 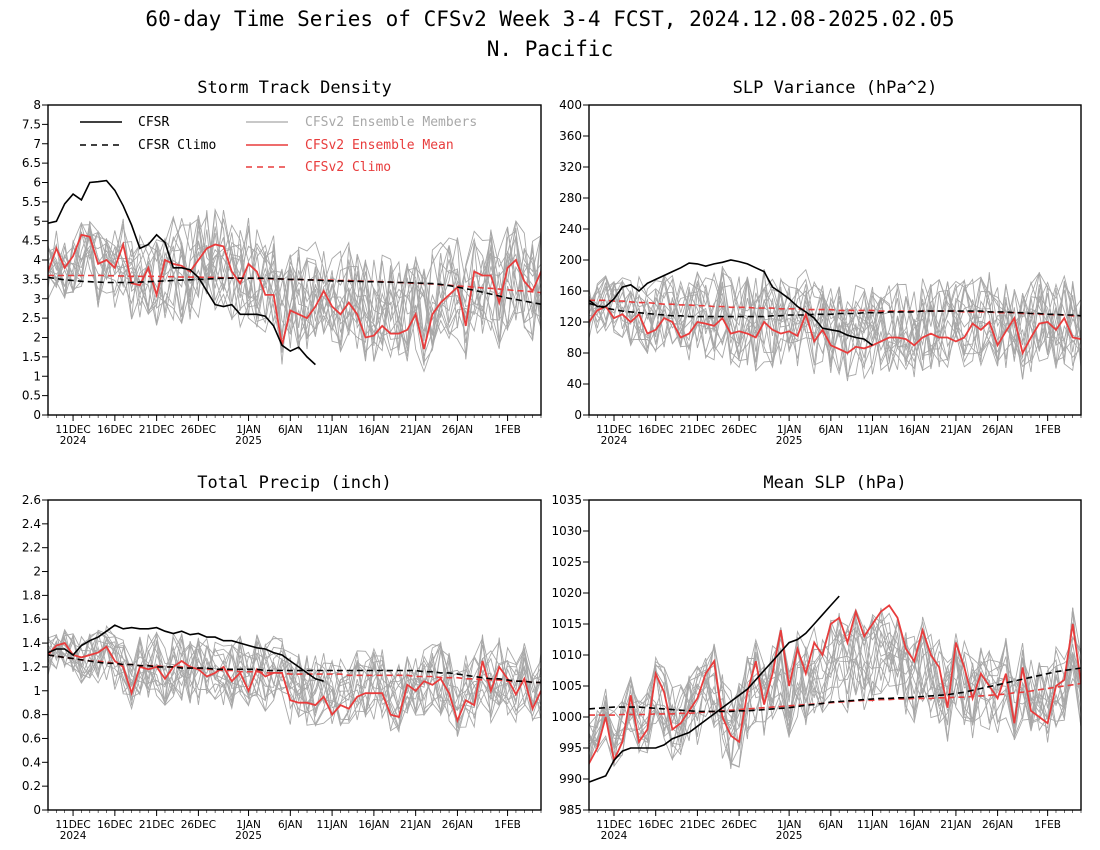 I want to click on y-tick-label: 0.8, so click(x=31, y=715).